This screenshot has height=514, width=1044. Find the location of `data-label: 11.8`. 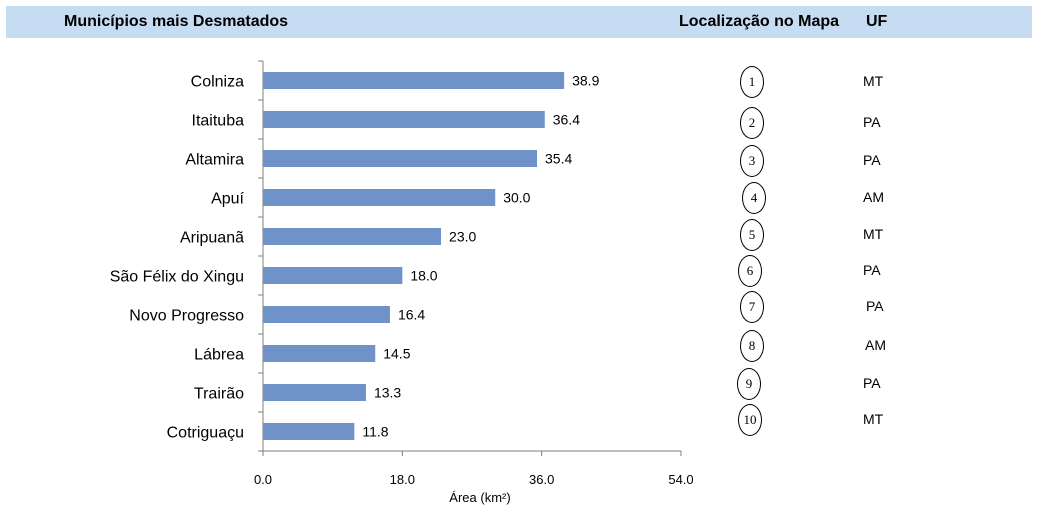

data-label: 11.8 is located at coordinates (375, 432).